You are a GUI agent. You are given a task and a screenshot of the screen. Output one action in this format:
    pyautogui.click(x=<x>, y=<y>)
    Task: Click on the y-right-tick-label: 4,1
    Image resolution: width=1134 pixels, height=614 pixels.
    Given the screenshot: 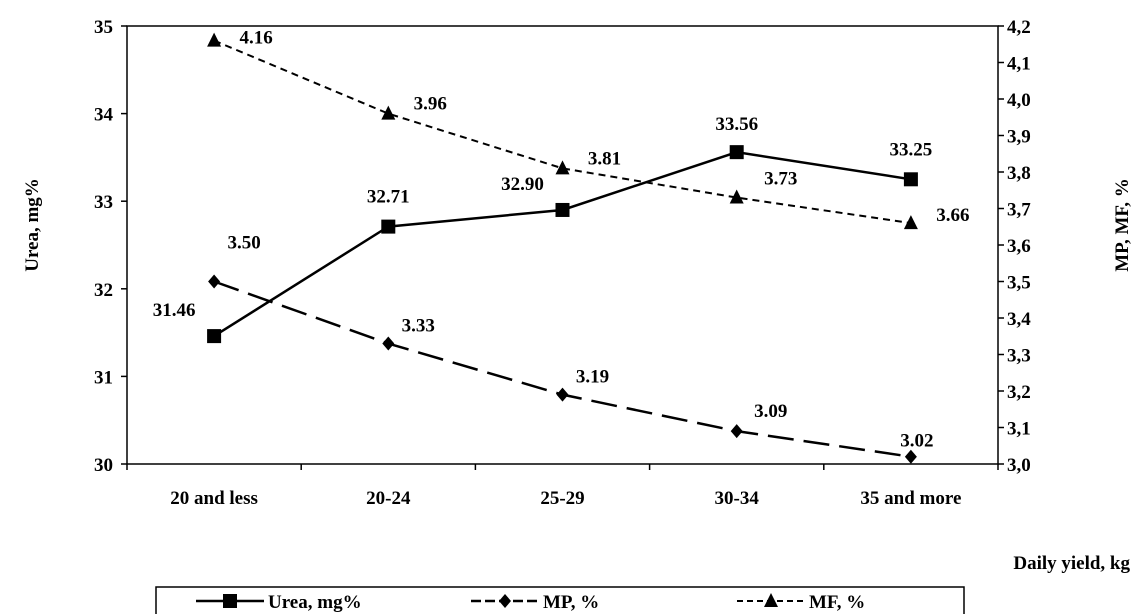 What is the action you would take?
    pyautogui.click(x=1019, y=64)
    